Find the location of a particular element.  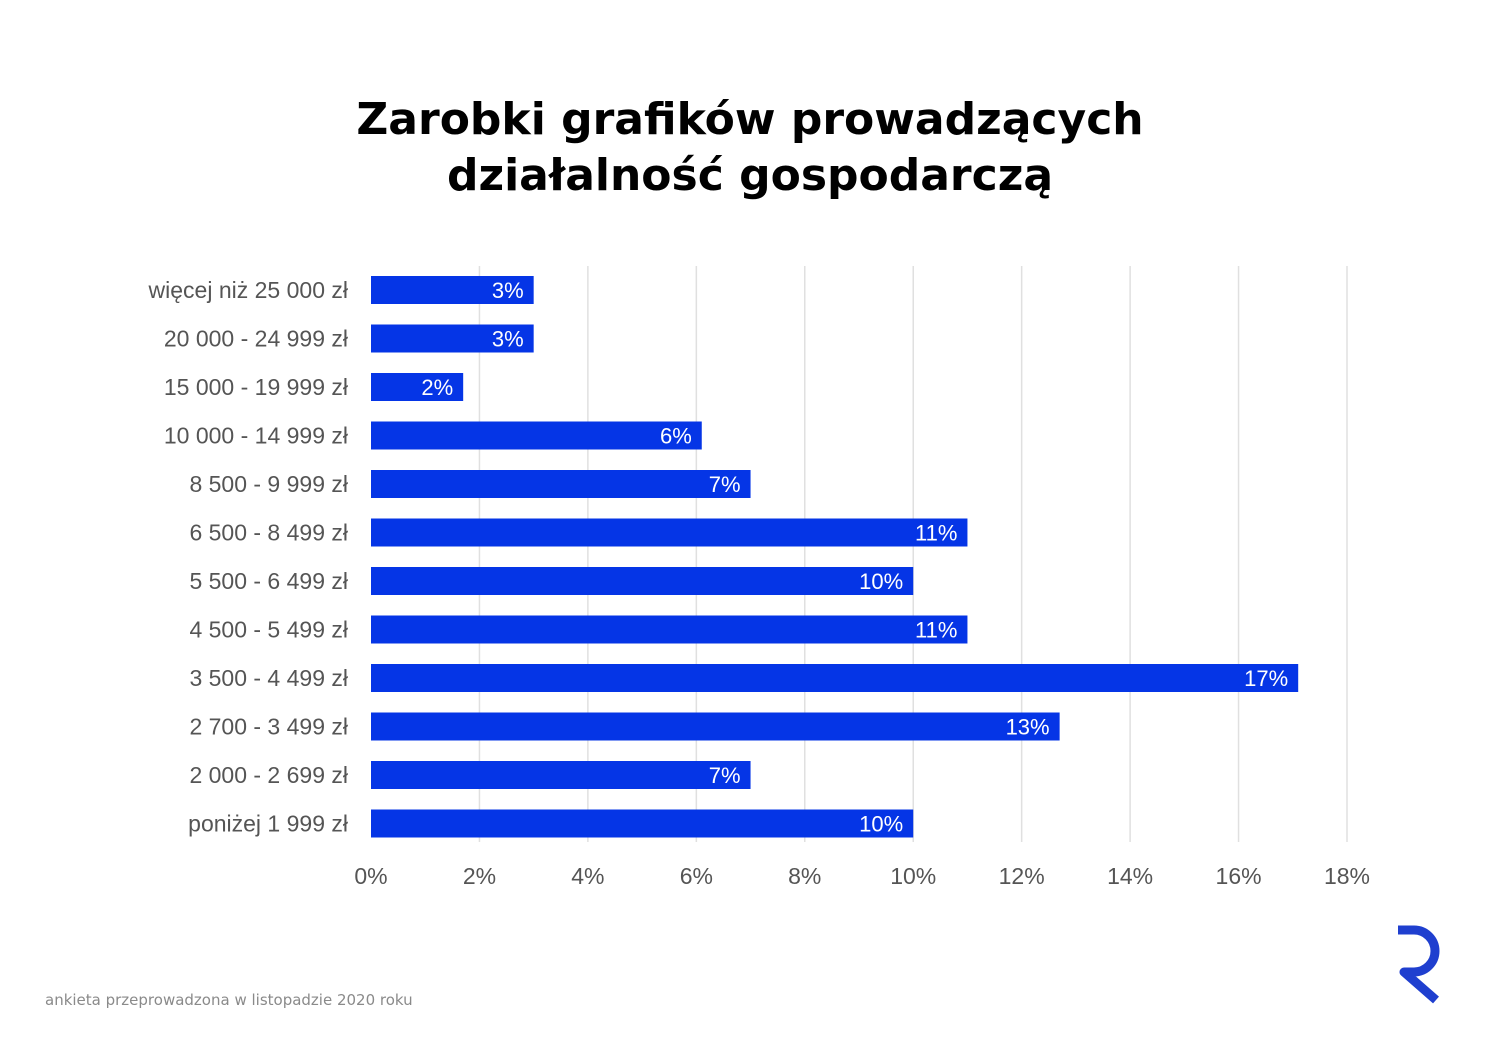

x-tick-label: 14% is located at coordinates (1130, 876).